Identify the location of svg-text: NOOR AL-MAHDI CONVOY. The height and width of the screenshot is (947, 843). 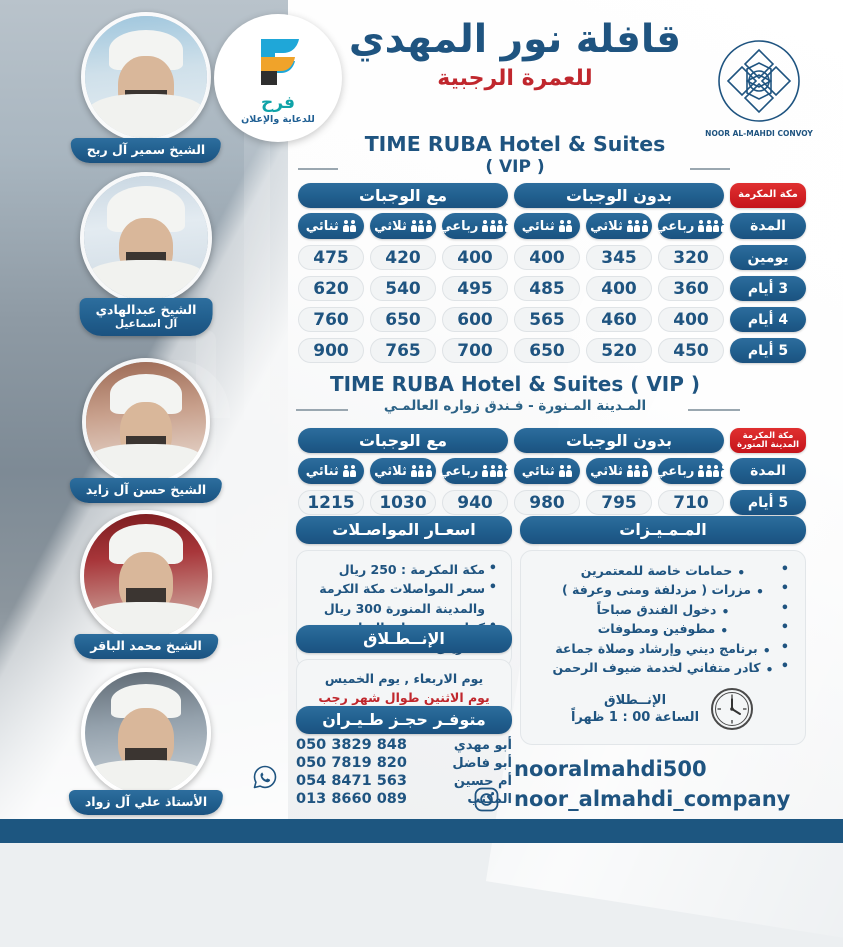
(759, 133).